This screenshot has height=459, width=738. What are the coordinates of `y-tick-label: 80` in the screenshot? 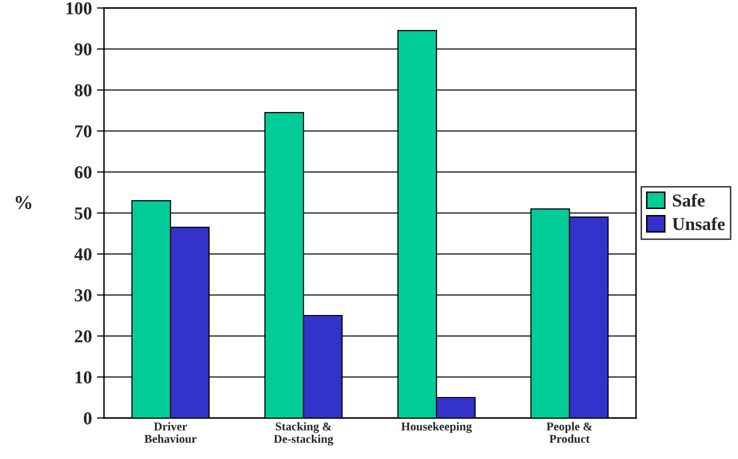 It's located at (83, 90).